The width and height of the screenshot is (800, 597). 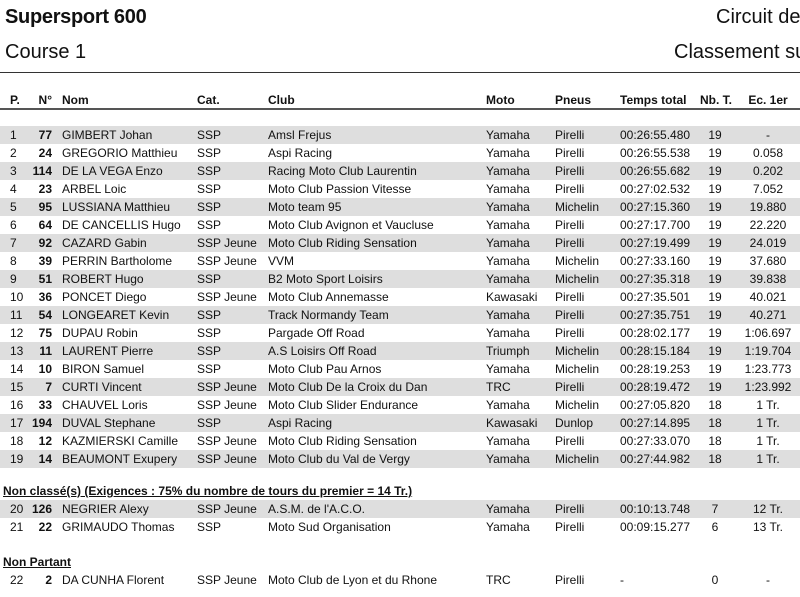 What do you see at coordinates (116, 207) in the screenshot?
I see `cell-name: LUSSIANA Matthieu` at bounding box center [116, 207].